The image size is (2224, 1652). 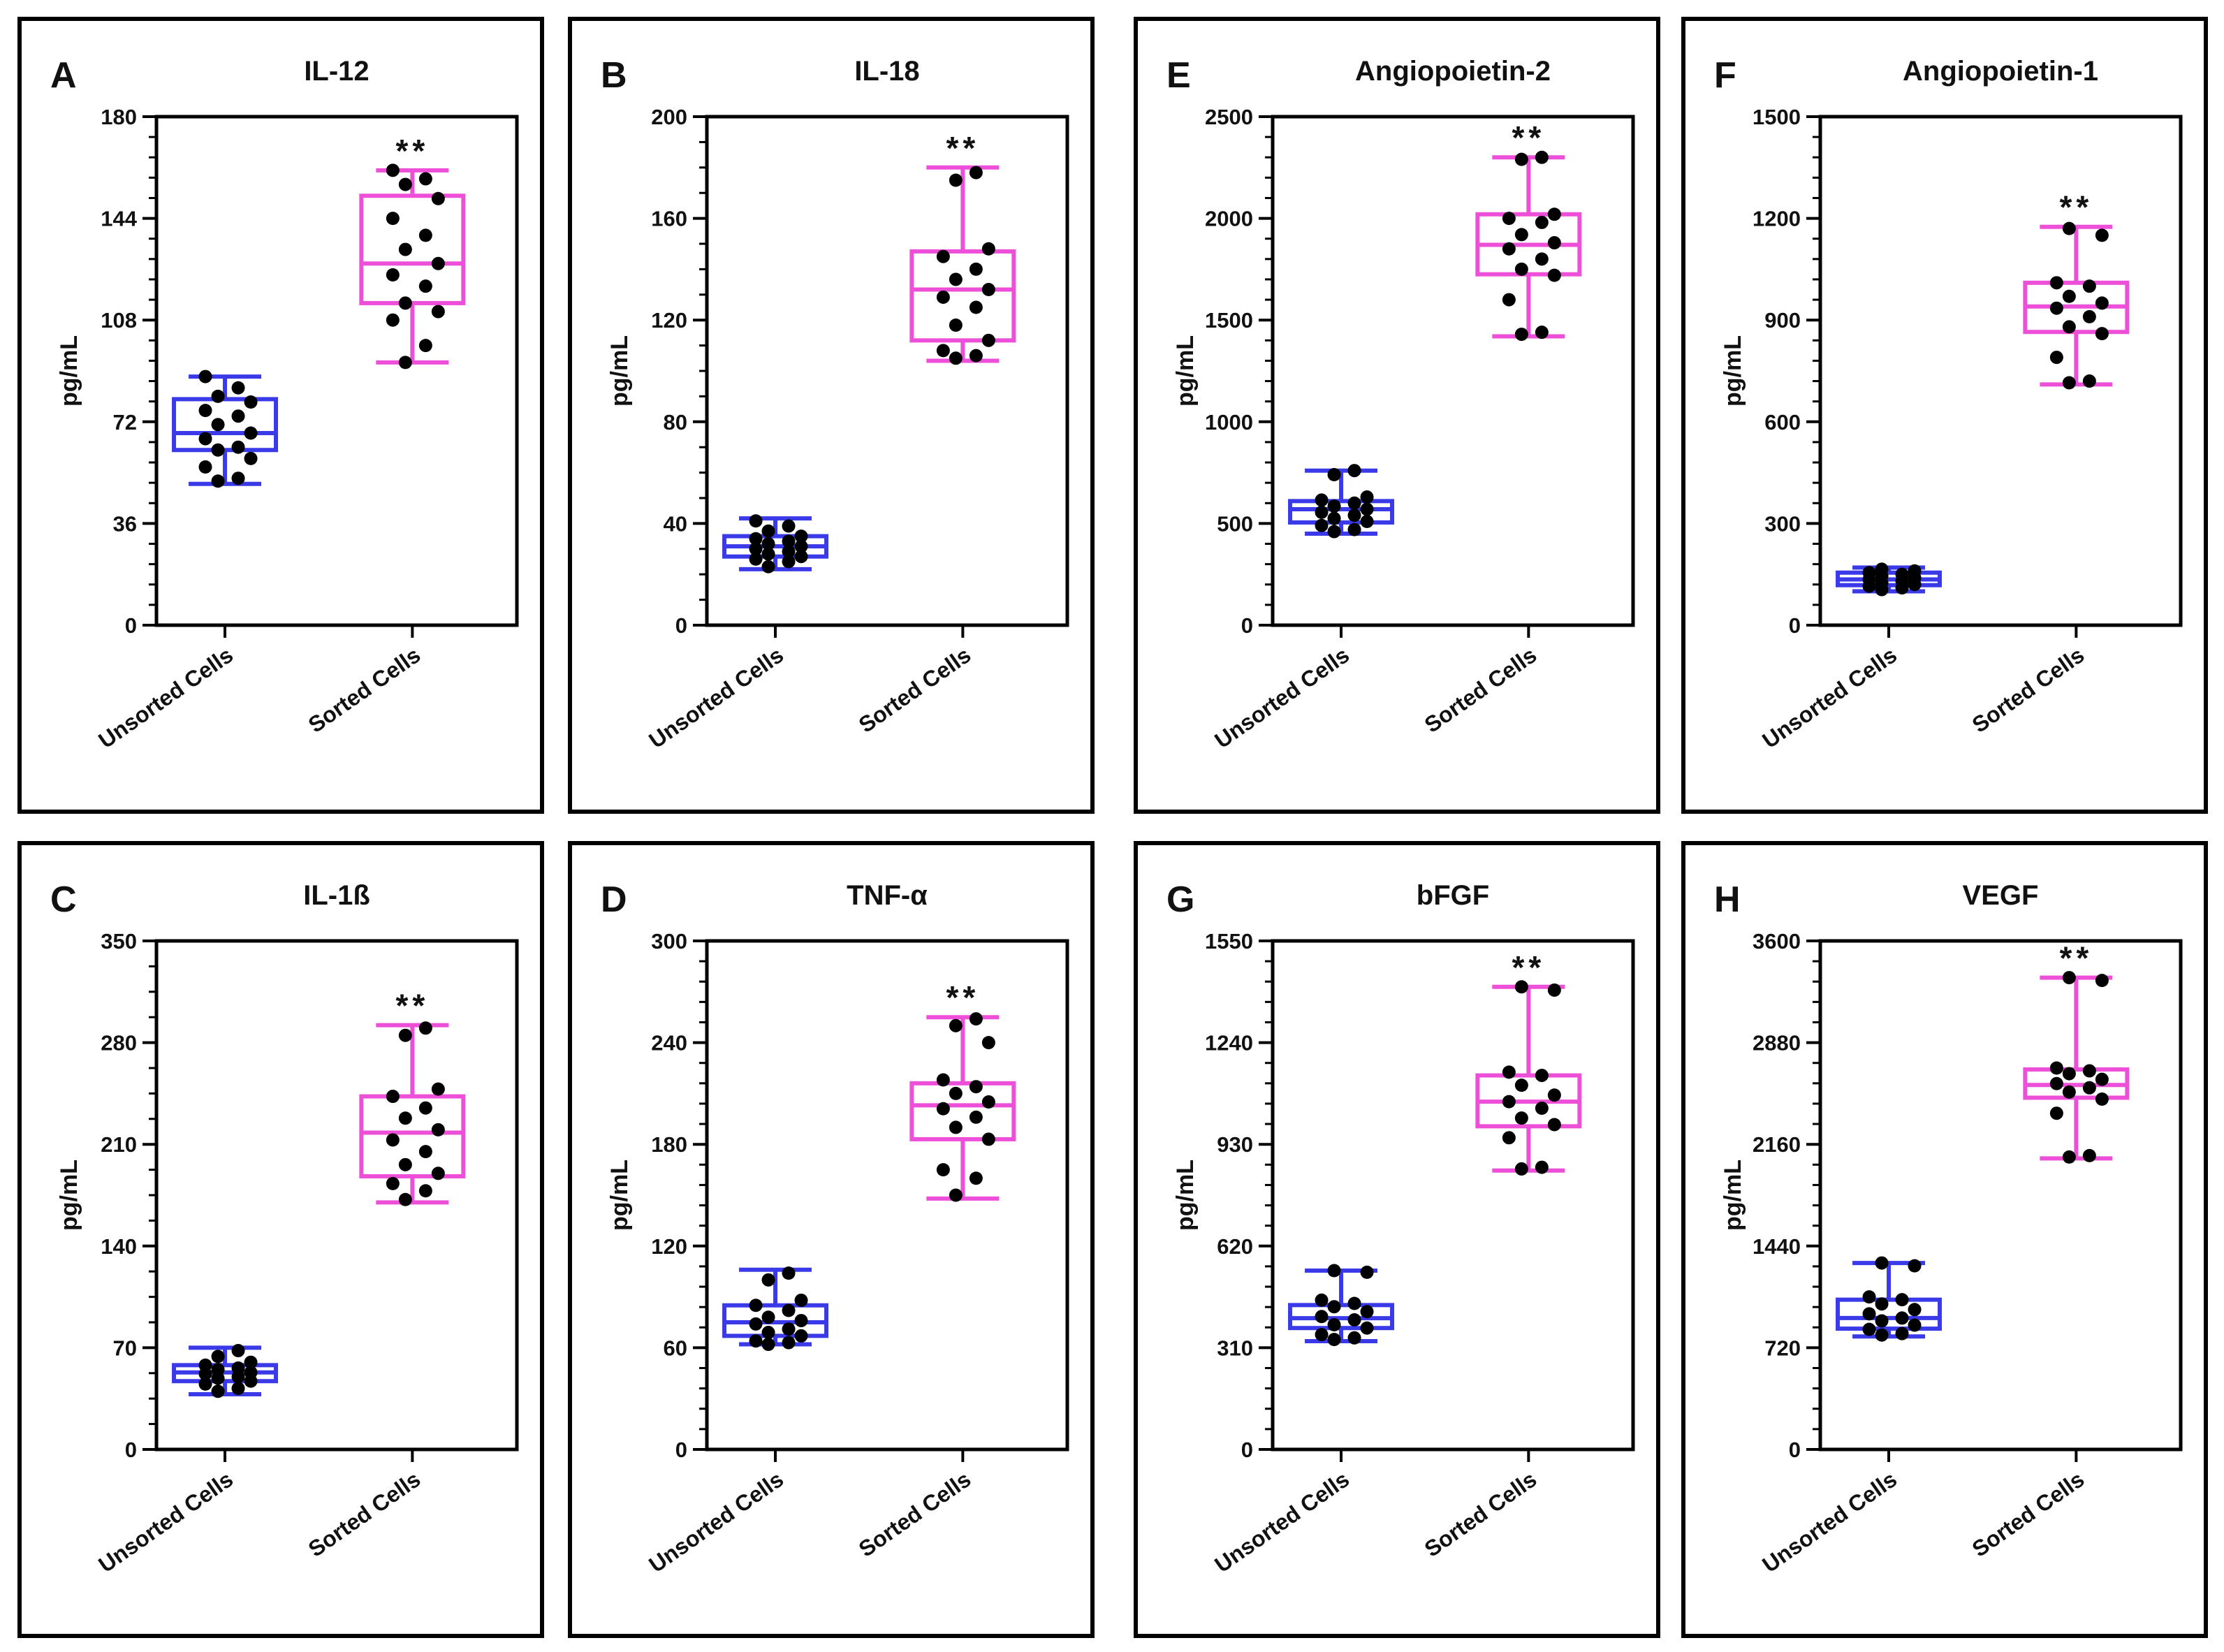 What do you see at coordinates (1777, 1246) in the screenshot?
I see `y-tick-label: 1440` at bounding box center [1777, 1246].